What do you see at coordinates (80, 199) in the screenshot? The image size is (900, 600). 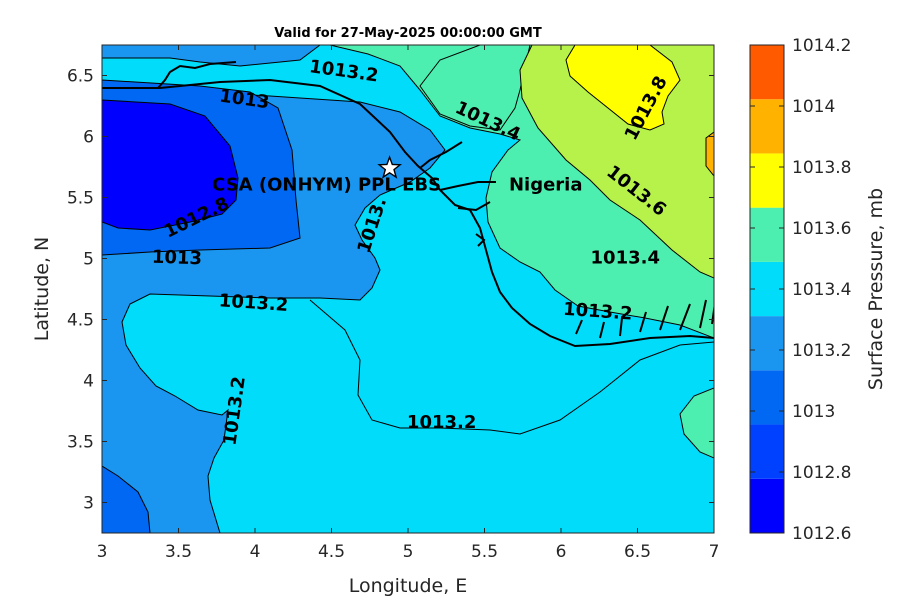 I see `y-tick-label: 5.5` at bounding box center [80, 199].